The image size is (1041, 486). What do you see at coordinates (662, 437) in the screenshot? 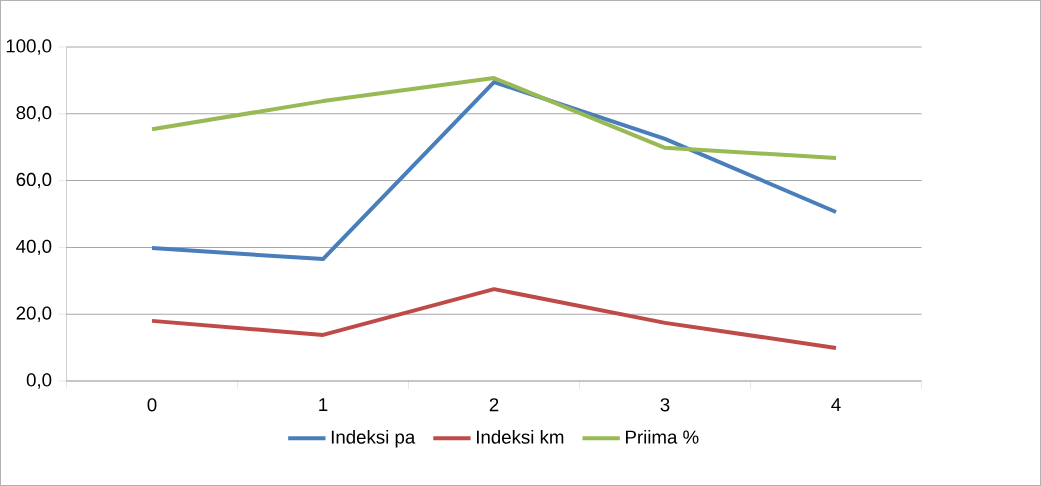
I see `legend-label: Priima %` at bounding box center [662, 437].